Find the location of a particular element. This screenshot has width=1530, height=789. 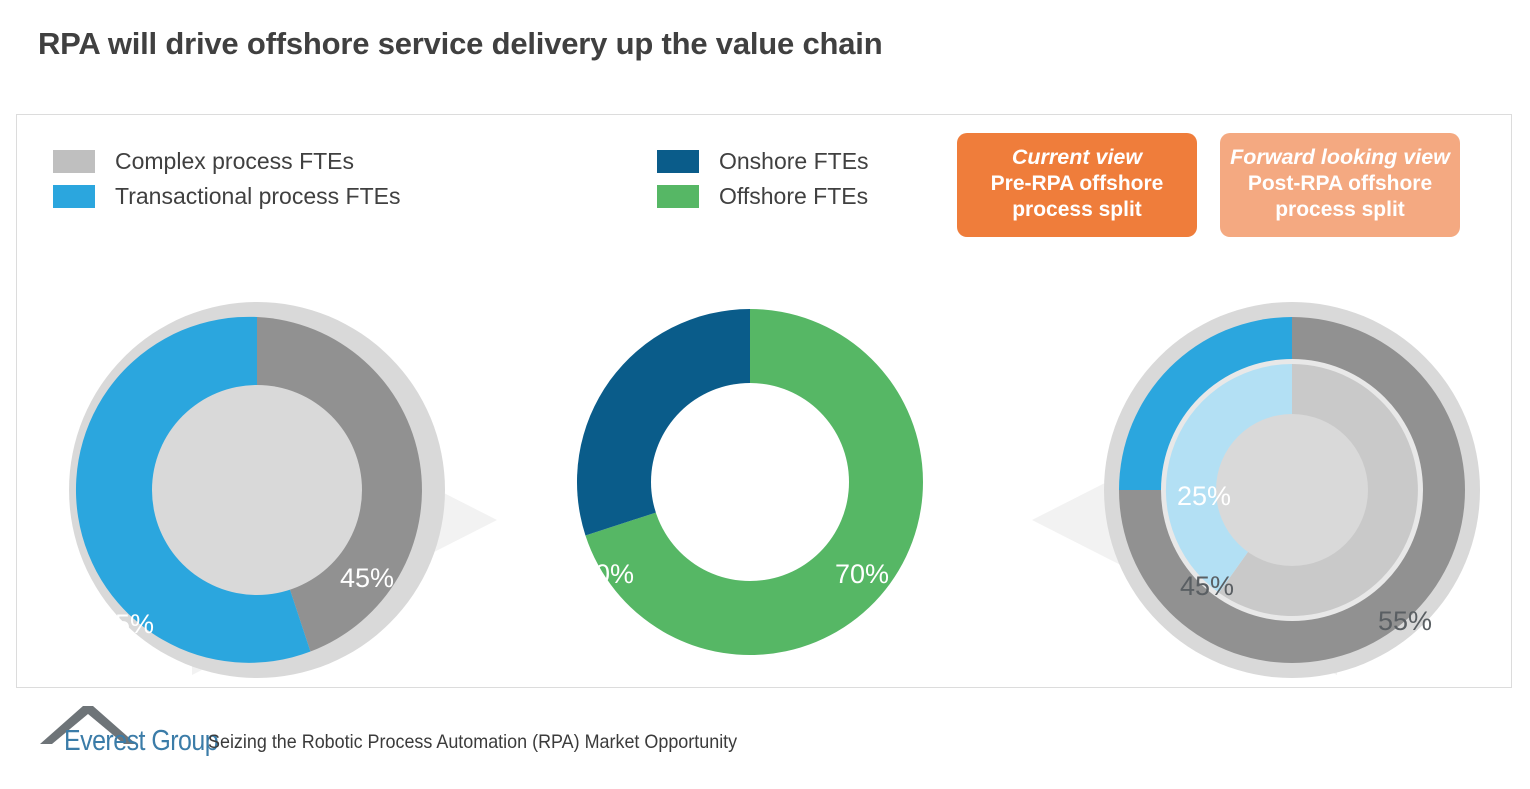

legend-label-transactional: Transactional process FTEs is located at coordinates (258, 196).